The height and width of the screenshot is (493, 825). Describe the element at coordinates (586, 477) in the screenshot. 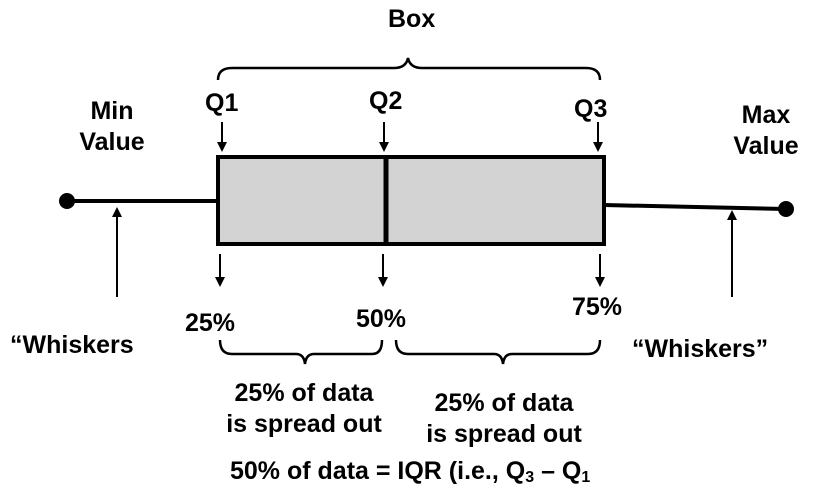

I see `iqr-sub1: 1` at that location.